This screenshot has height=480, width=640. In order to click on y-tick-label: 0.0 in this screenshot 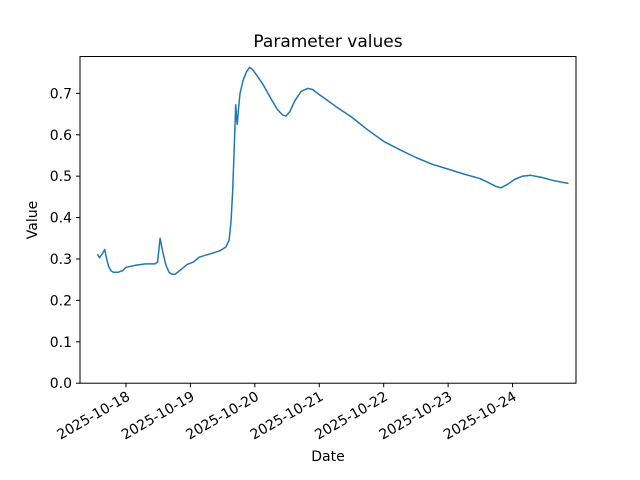, I will do `click(61, 384)`.